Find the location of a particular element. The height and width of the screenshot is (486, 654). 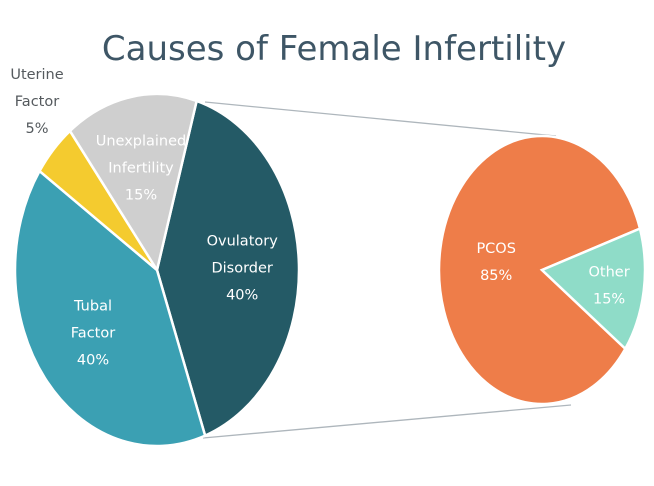

slice-label-pcos: PCOS is located at coordinates (496, 249).